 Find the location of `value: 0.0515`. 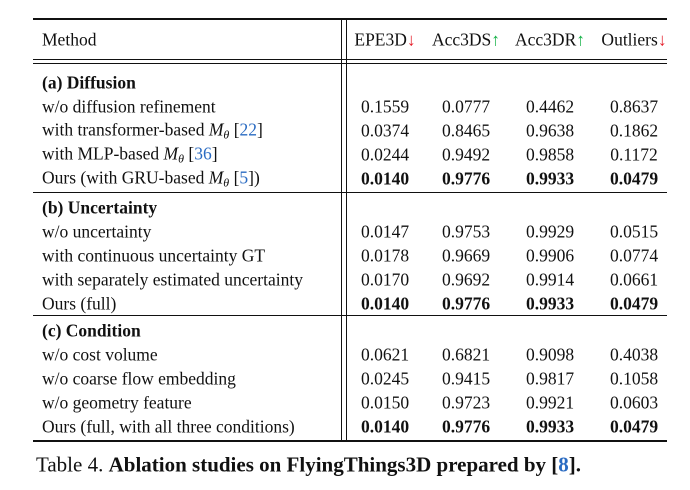

value: 0.0515 is located at coordinates (634, 231).